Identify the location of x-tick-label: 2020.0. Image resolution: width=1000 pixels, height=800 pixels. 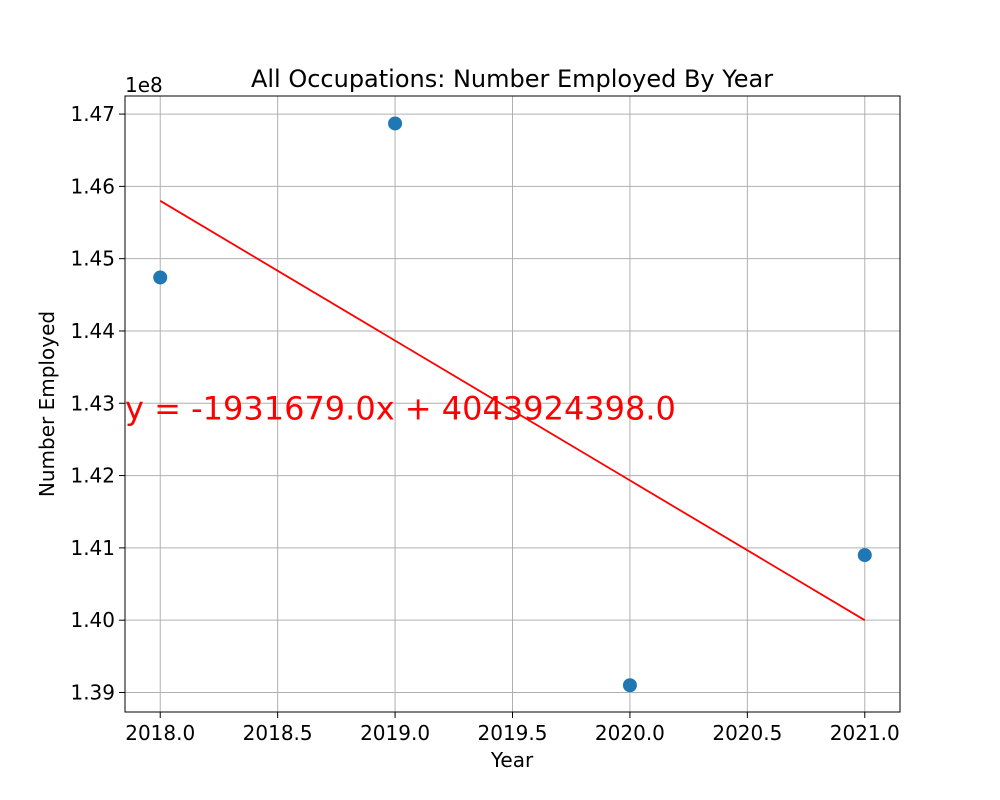
(630, 733).